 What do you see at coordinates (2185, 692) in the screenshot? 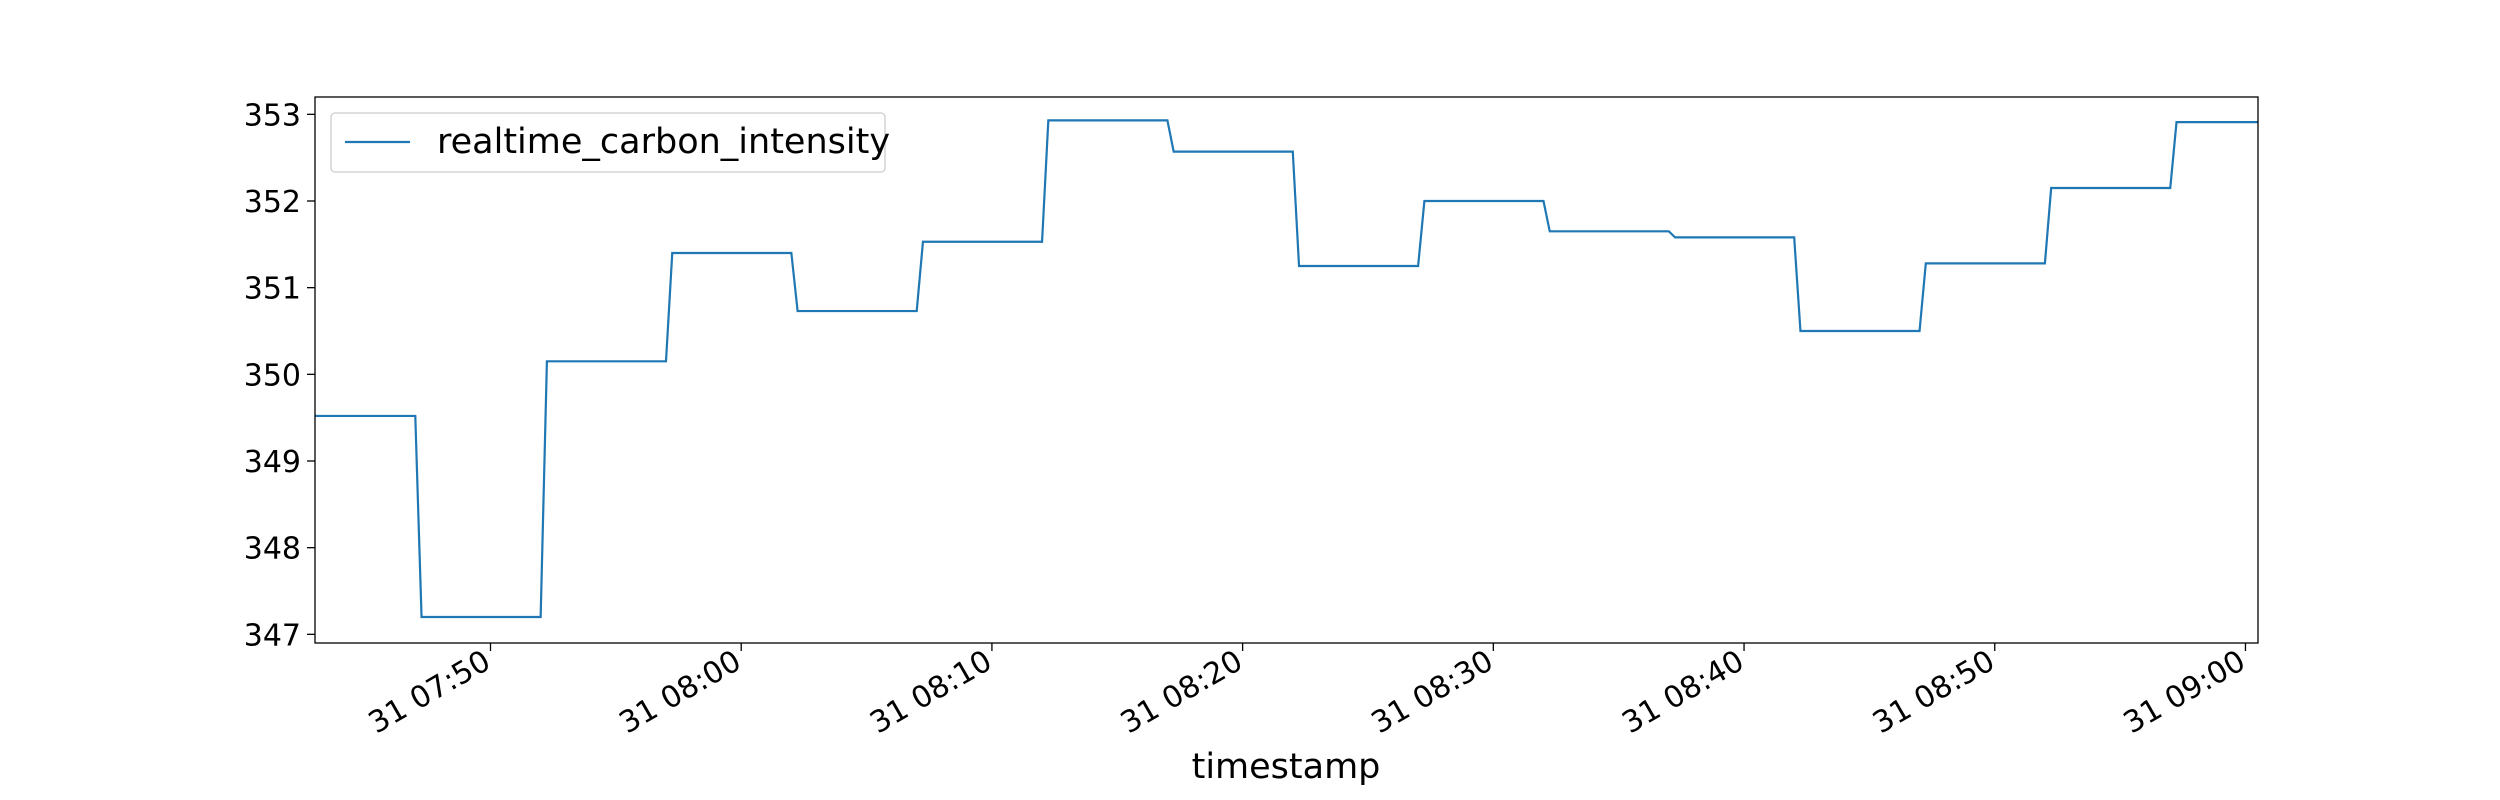
I see `x-tick-label: 31 09:00` at bounding box center [2185, 692].